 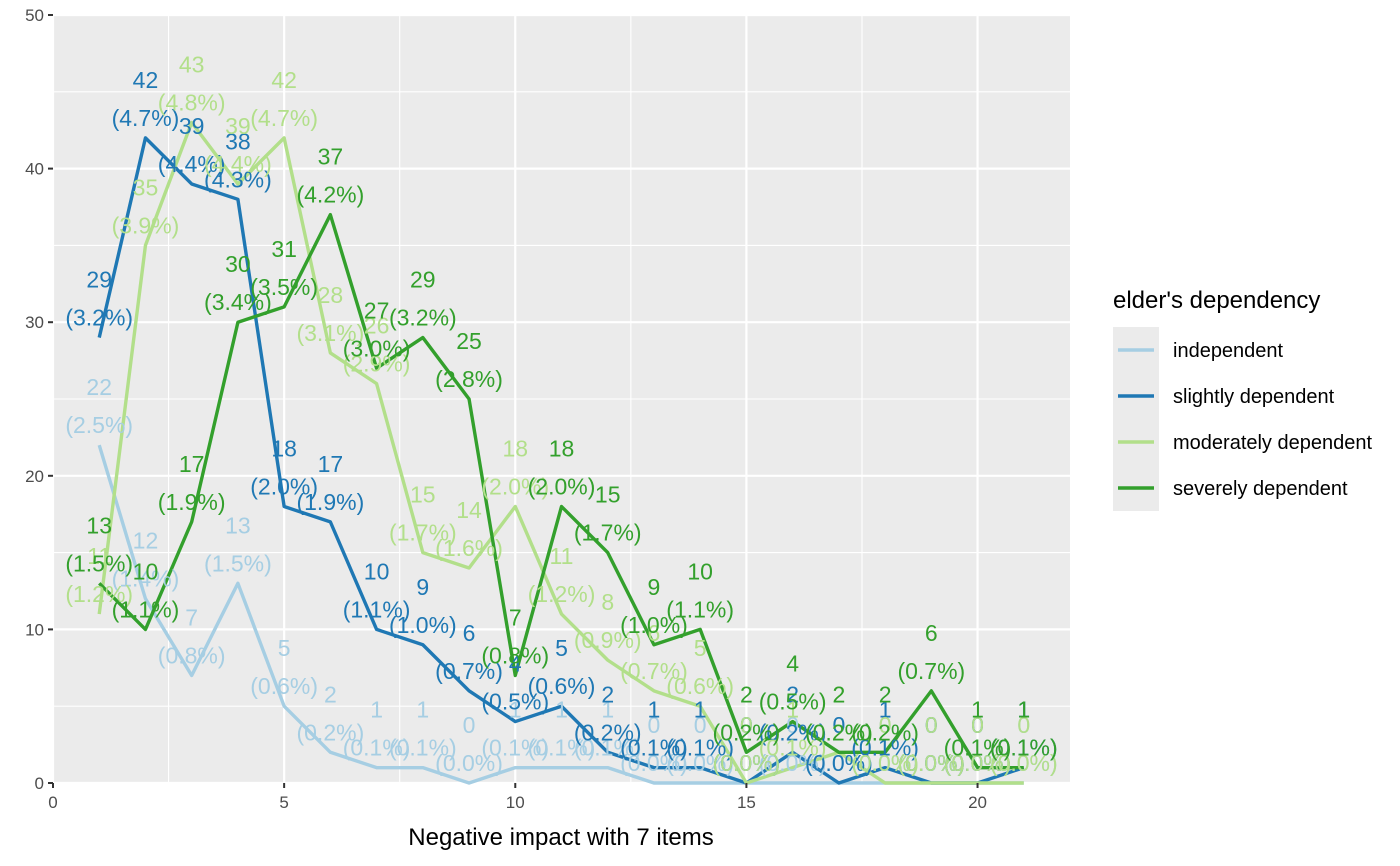 I want to click on x-tick-label: 20, so click(x=977, y=802).